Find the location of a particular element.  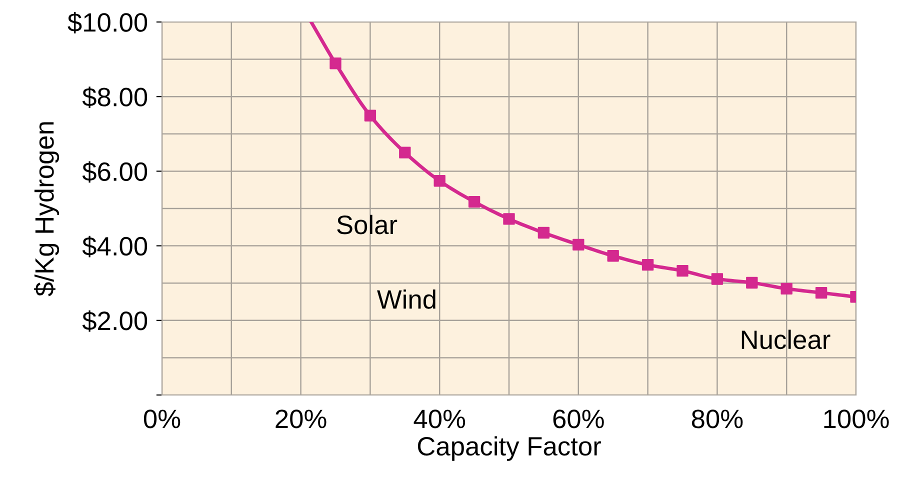

annotation: Nuclear is located at coordinates (786, 340).